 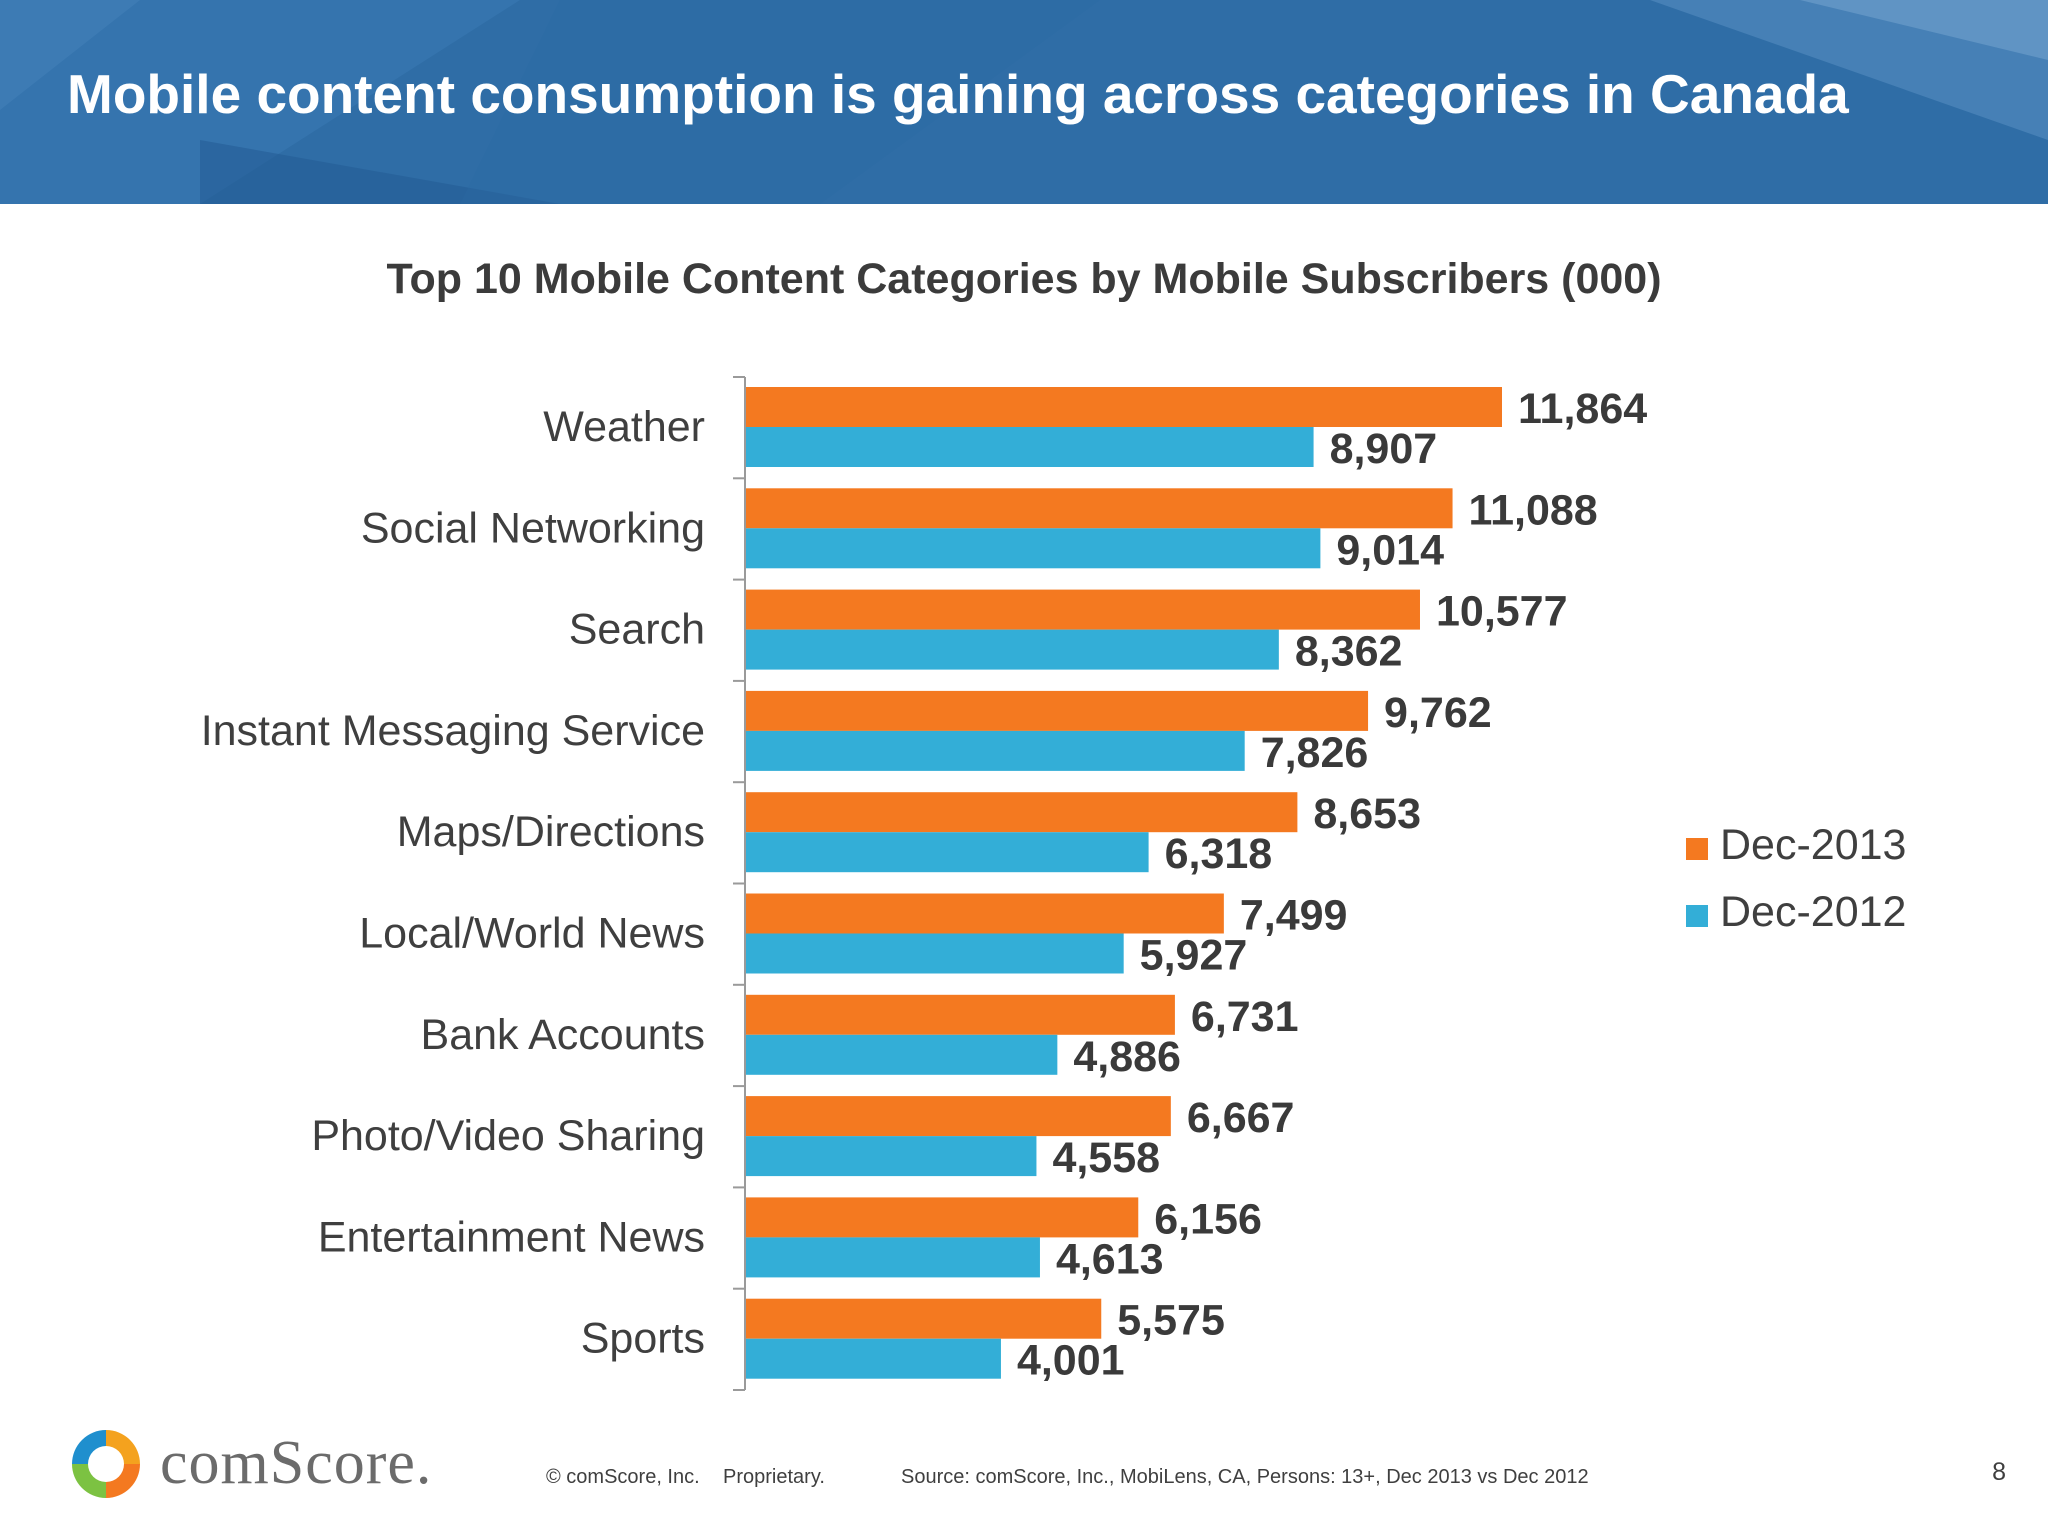 What do you see at coordinates (1813, 912) in the screenshot?
I see `legend-label: Dec-2012` at bounding box center [1813, 912].